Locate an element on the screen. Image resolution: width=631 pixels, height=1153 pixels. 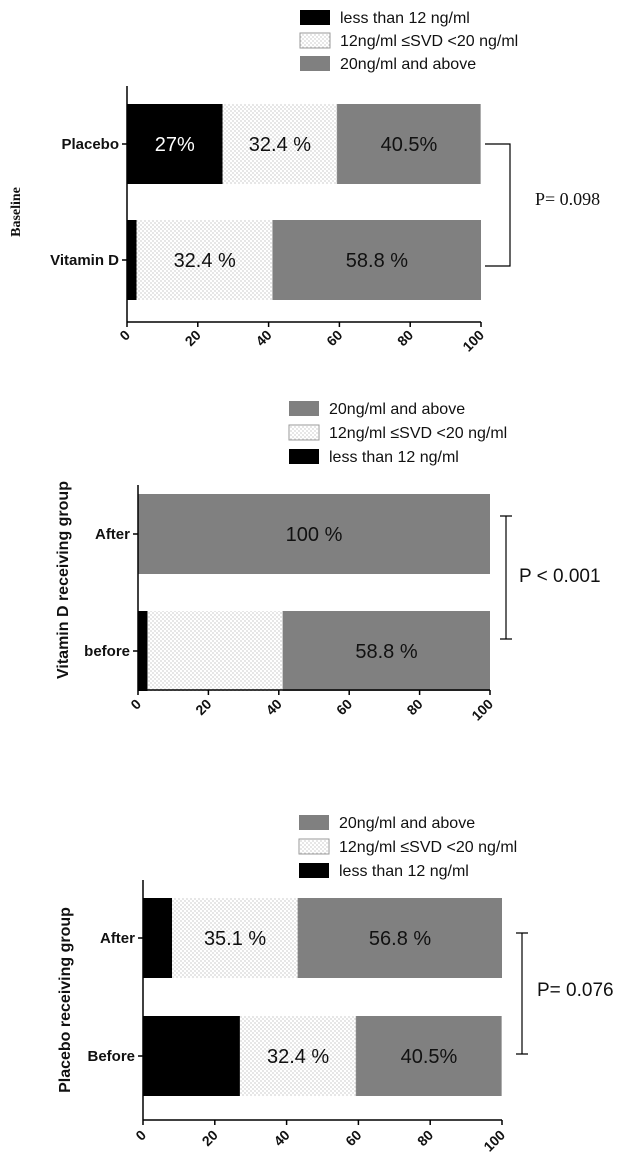
data-label: 56.8 % is located at coordinates (400, 939).